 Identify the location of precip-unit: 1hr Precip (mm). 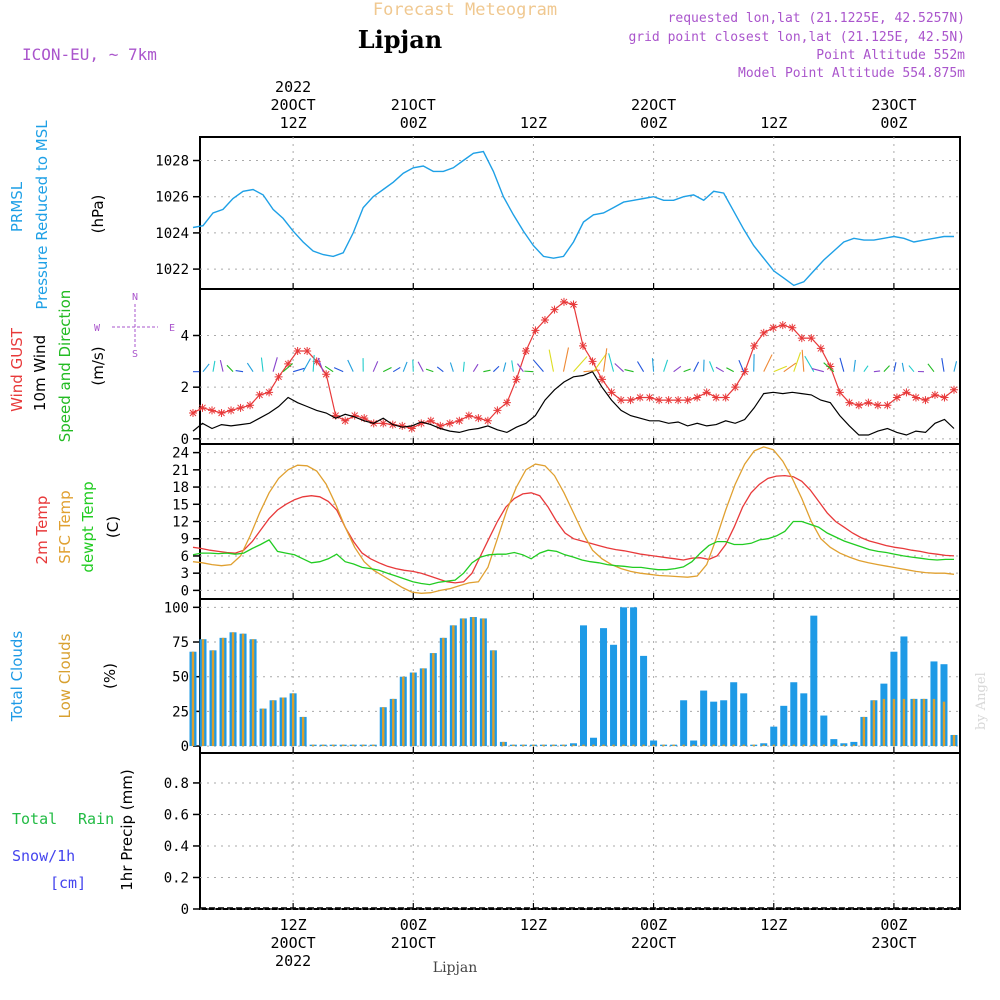
(127, 829).